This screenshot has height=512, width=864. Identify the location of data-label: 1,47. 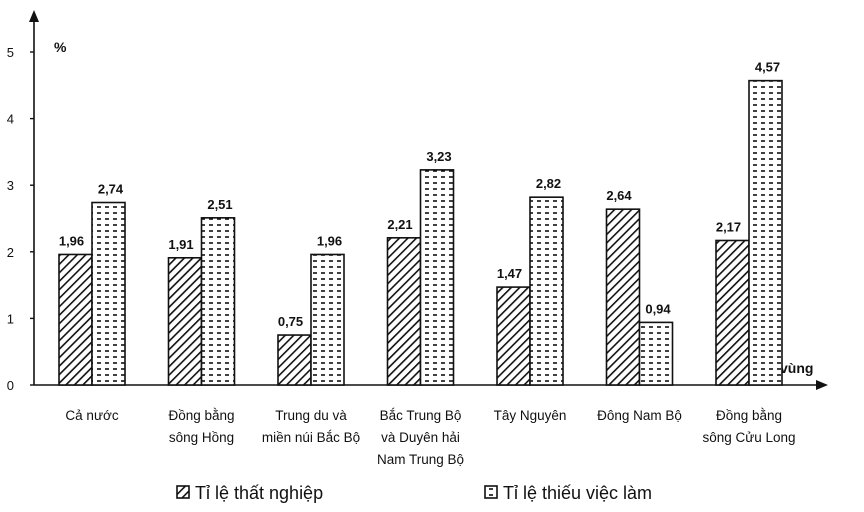
(509, 273).